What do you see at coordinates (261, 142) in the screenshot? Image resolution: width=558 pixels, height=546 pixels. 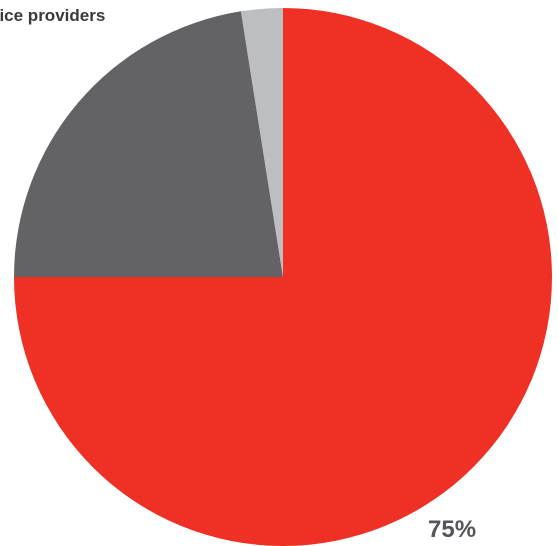 I see `pie-slice-small` at bounding box center [261, 142].